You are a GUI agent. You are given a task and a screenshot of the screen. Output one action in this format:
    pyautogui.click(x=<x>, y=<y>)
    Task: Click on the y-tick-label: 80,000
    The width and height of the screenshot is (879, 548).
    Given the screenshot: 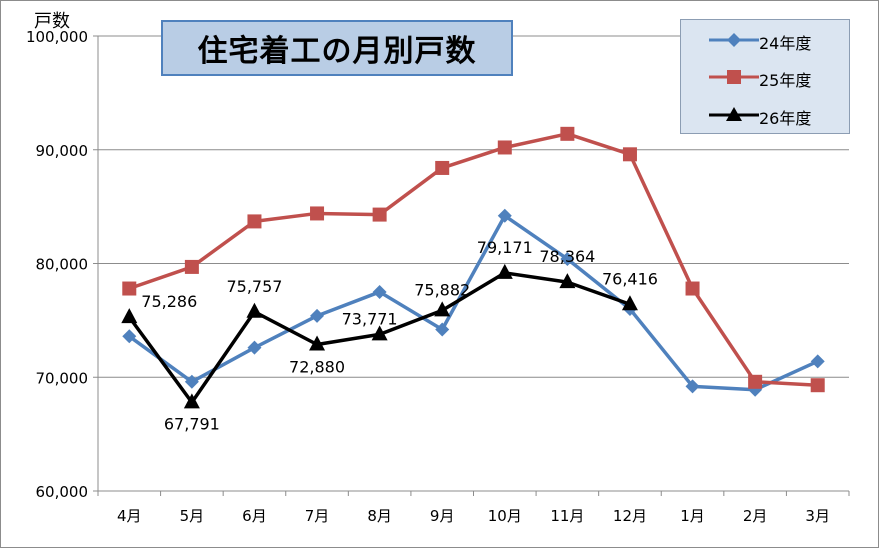 What is the action you would take?
    pyautogui.click(x=62, y=265)
    